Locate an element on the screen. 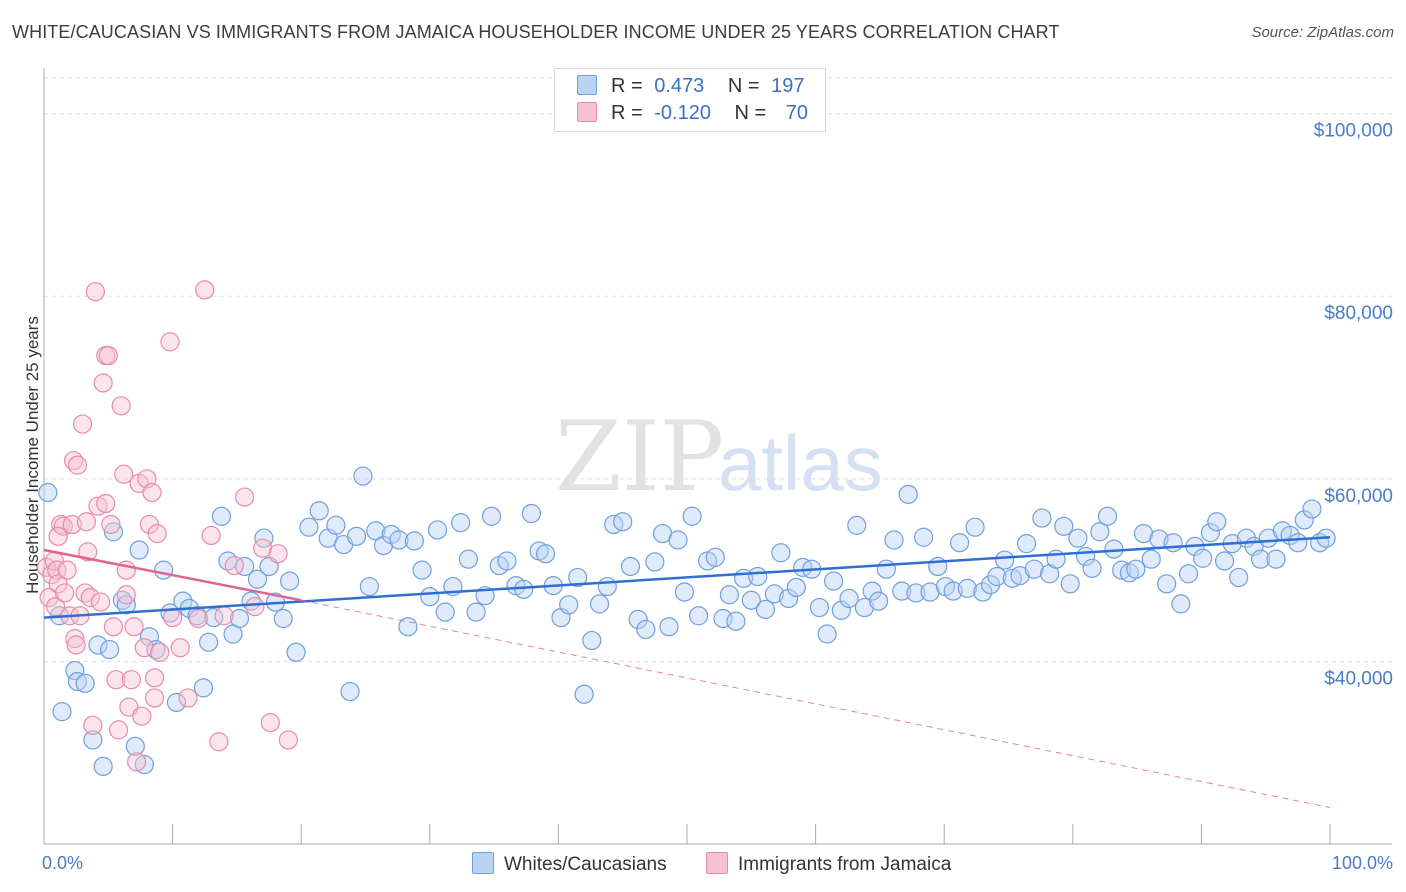  series-immigrants-from-jamaica is located at coordinates (167, 526).